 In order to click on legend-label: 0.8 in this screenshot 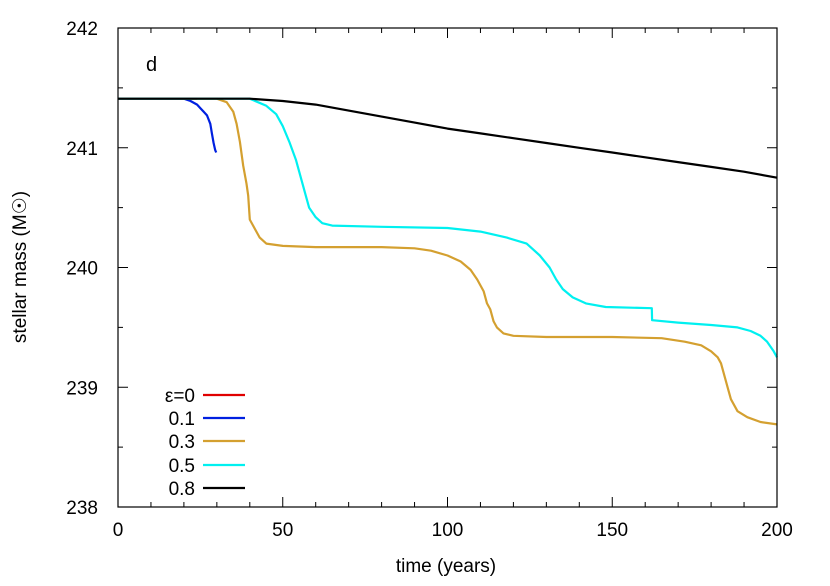, I will do `click(182, 489)`.